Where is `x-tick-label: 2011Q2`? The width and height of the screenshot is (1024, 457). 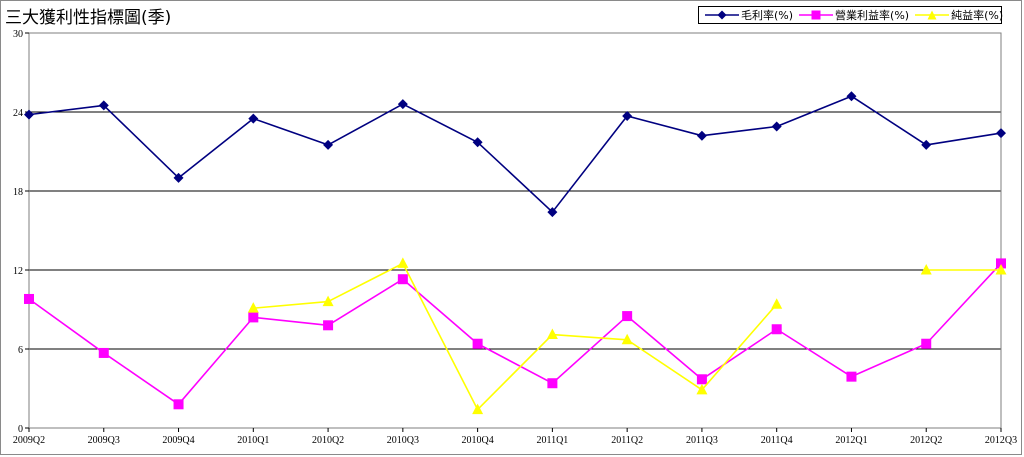 x-tick-label: 2011Q2 is located at coordinates (627, 440).